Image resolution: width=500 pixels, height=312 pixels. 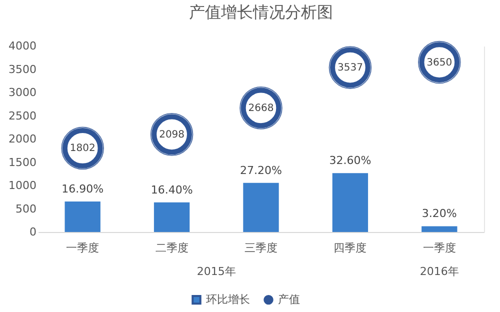 I want to click on y-tick-label: 2000, so click(x=22, y=139).